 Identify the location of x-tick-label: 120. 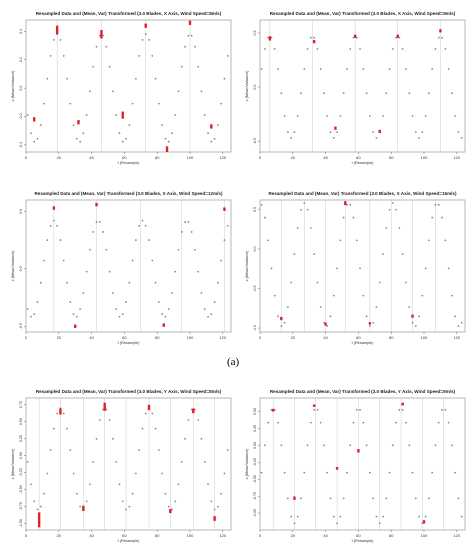
(222, 157).